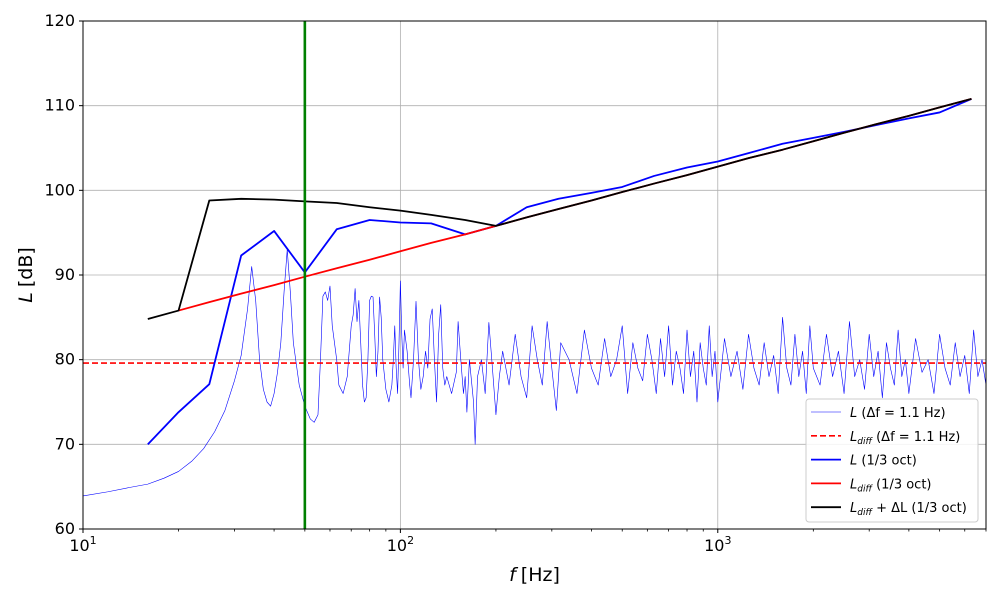 This screenshot has height=600, width=1000. I want to click on x-axis-label: f [Hz], so click(534, 575).